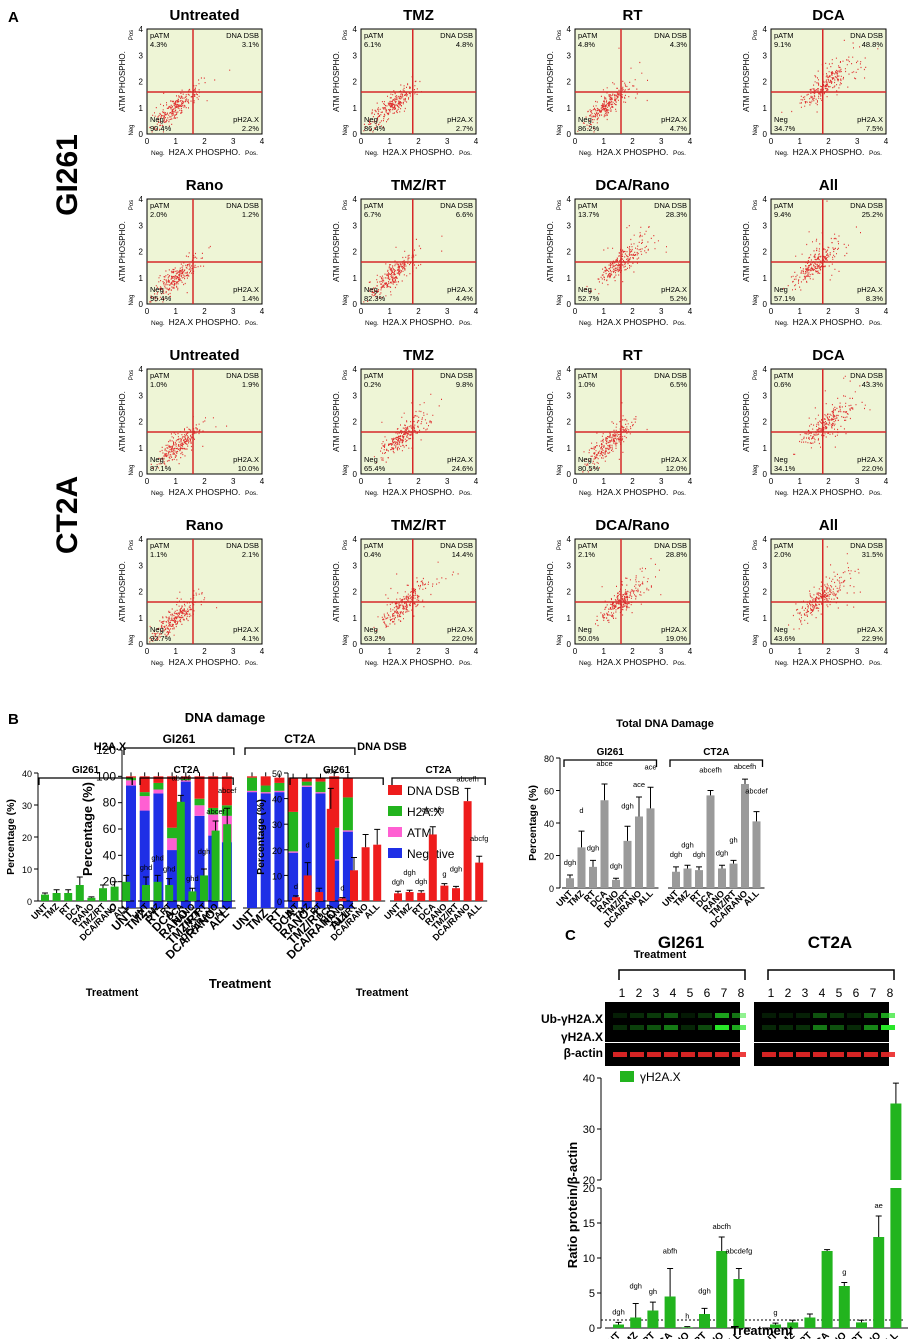 The height and width of the screenshot is (1339, 914). I want to click on quadrant-value-h2ax: 22.0%, so click(463, 638).